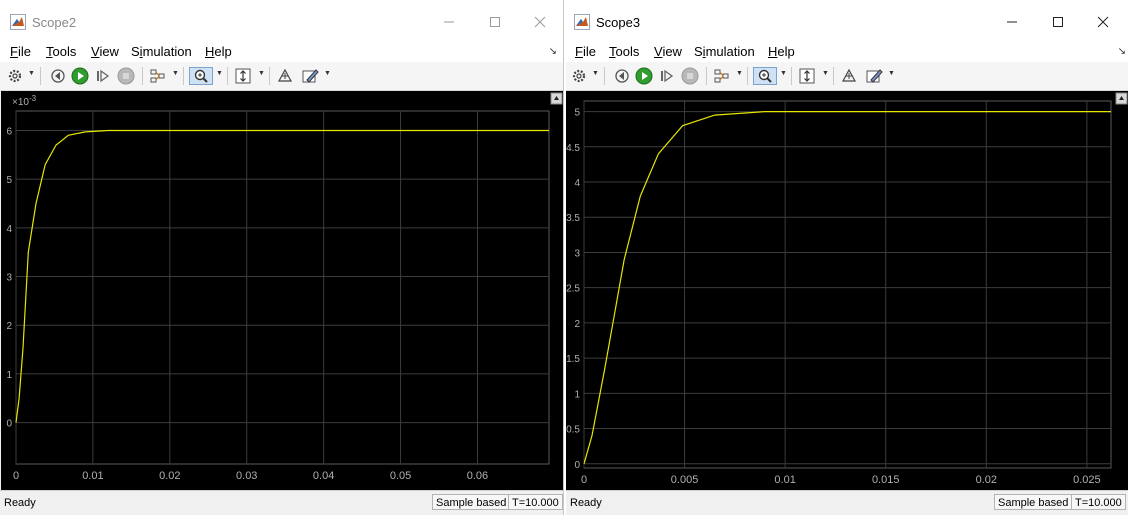  What do you see at coordinates (847, 52) in the screenshot?
I see `menu-bar: File Tools View Simulation Help ↘` at bounding box center [847, 52].